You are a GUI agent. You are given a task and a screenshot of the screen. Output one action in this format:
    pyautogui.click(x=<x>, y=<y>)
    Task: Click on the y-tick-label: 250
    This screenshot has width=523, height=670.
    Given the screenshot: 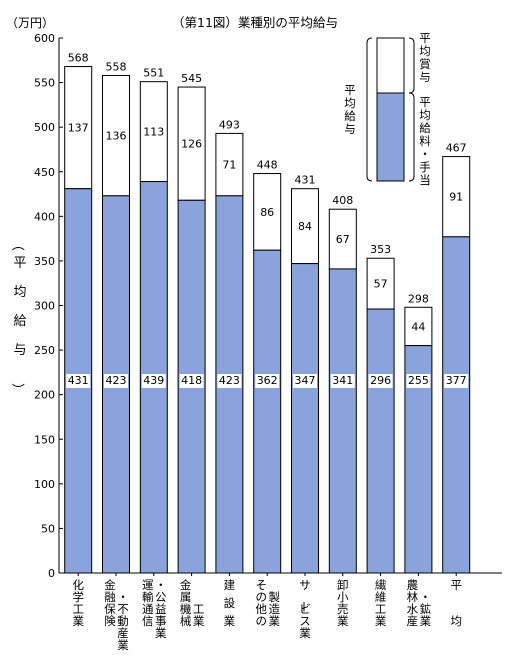 What is the action you would take?
    pyautogui.click(x=44, y=350)
    